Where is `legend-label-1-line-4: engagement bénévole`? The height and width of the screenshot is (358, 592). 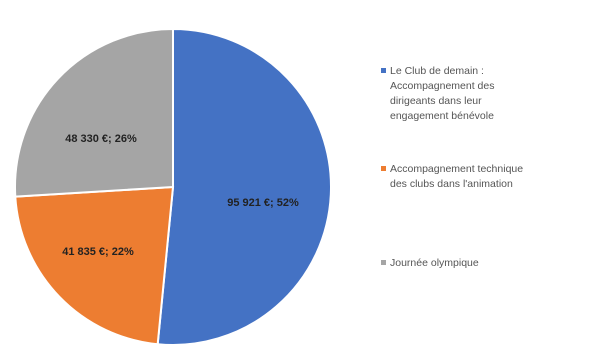 legend-label-1-line-4: engagement bénévole is located at coordinates (442, 116).